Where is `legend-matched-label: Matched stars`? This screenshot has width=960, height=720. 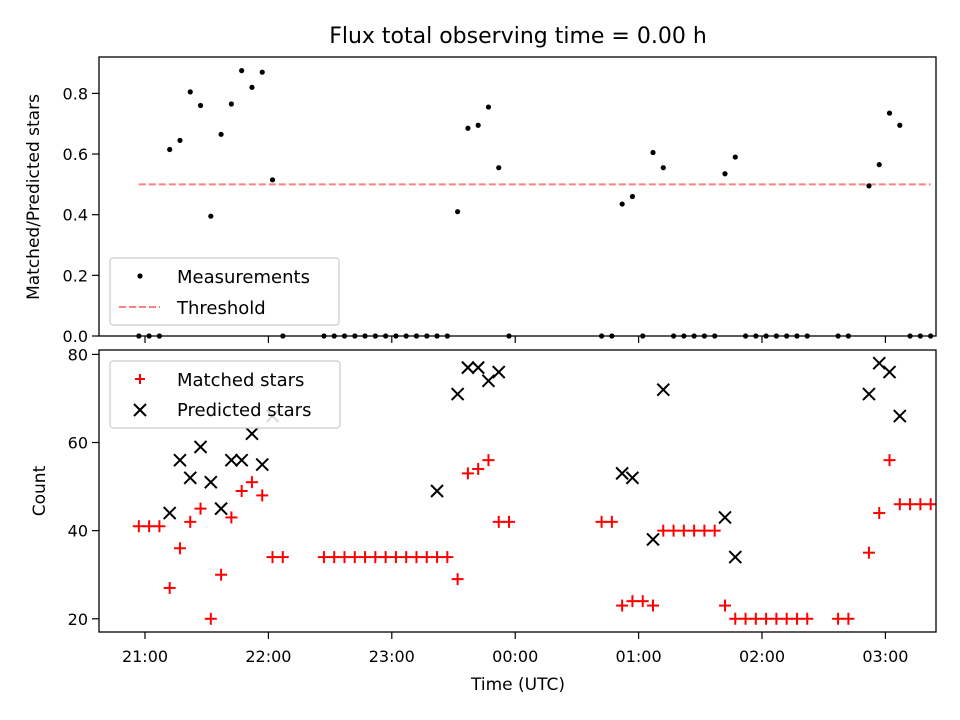 legend-matched-label: Matched stars is located at coordinates (240, 380).